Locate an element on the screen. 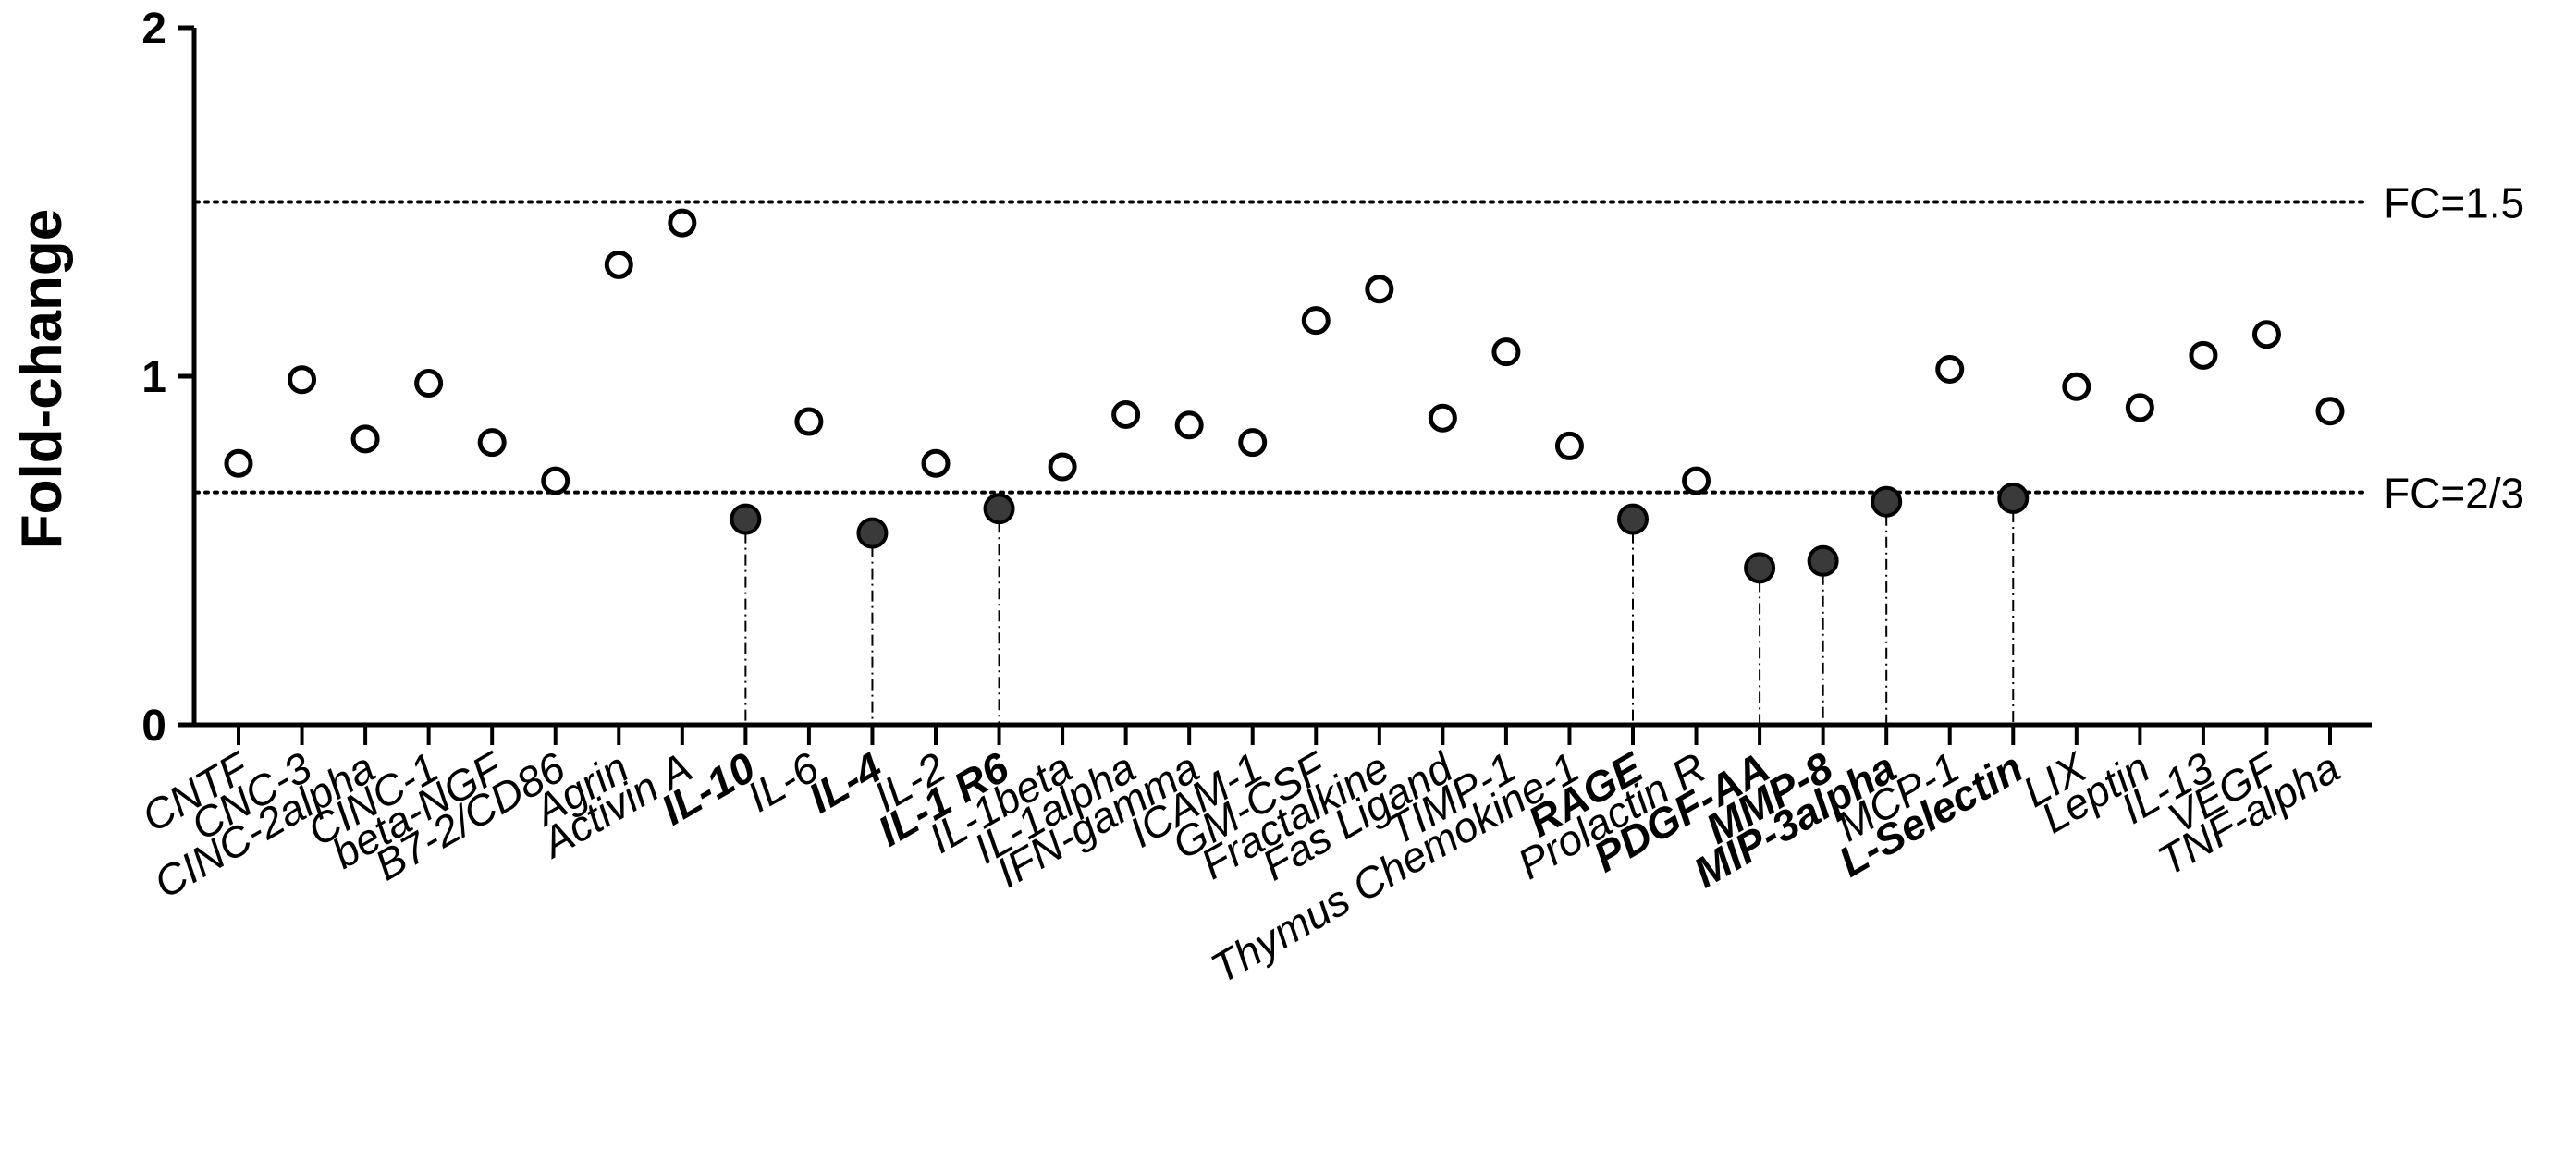 The width and height of the screenshot is (2576, 1162). reference-line-label: FC=2/3 is located at coordinates (2454, 494).